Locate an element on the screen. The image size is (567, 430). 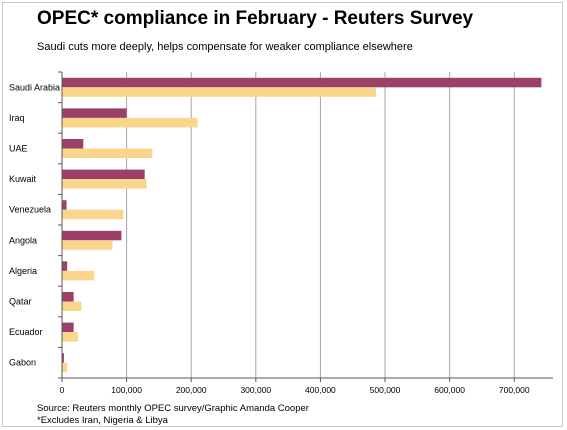
bar-series-1-ecuador is located at coordinates (68, 327).